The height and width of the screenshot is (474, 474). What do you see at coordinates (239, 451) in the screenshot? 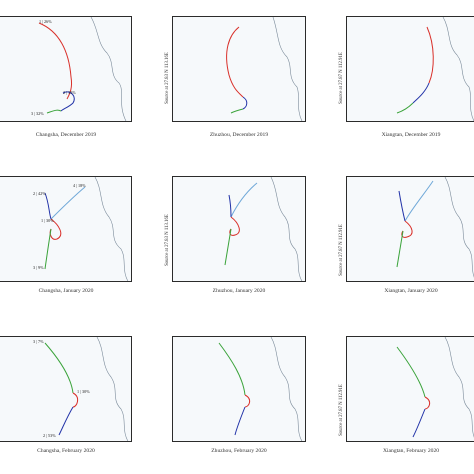
I see `caption: Zhuzhou, February 2020` at bounding box center [239, 451].